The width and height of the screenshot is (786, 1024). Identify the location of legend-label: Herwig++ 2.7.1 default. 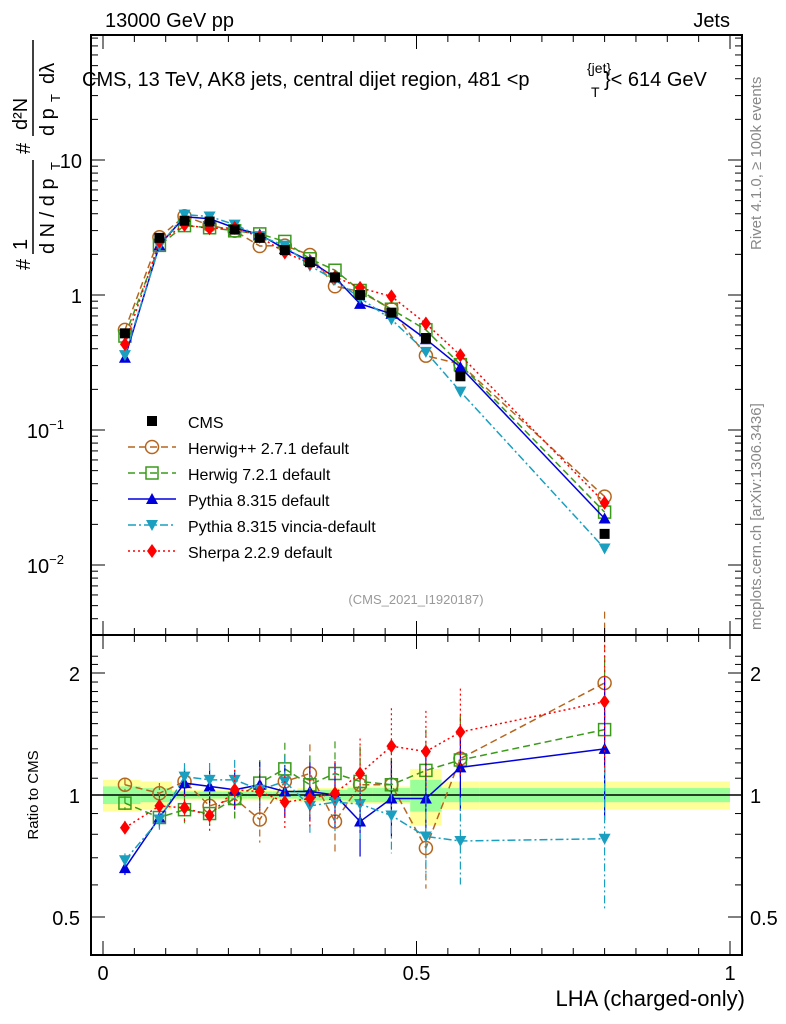
(269, 449).